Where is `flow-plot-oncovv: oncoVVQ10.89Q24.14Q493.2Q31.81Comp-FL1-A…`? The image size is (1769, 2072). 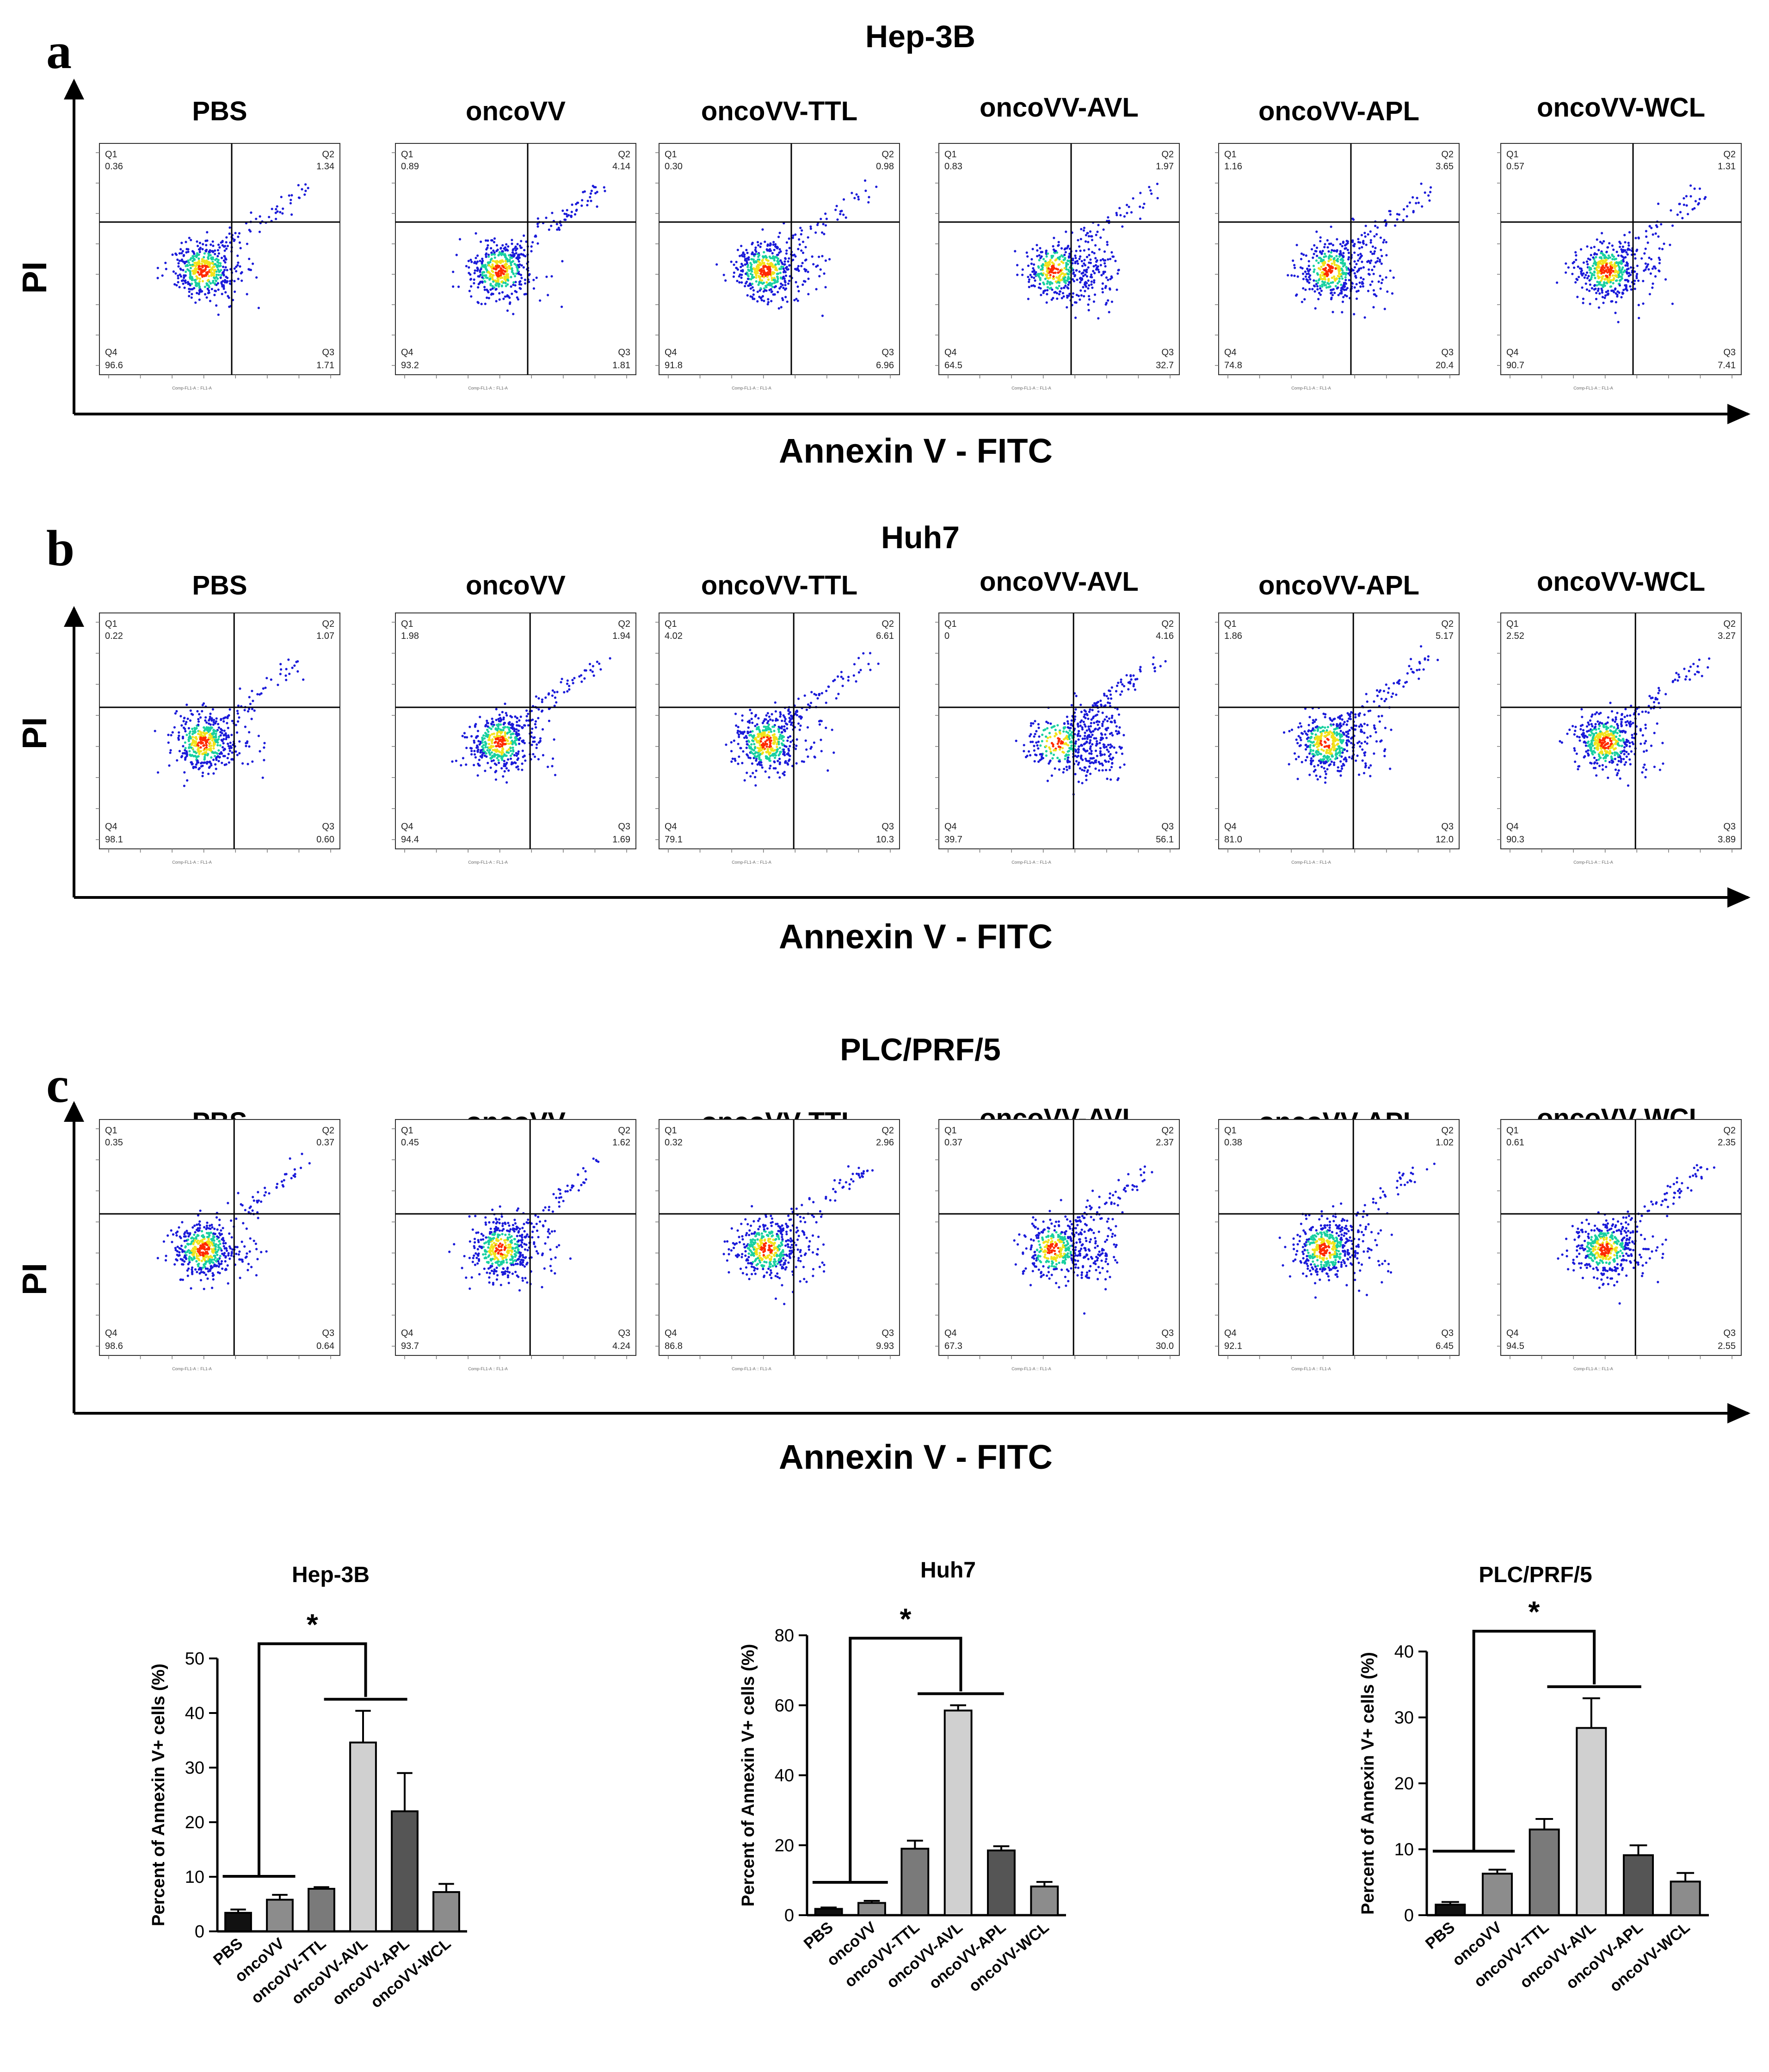
flow-plot-oncovv: oncoVVQ10.89Q24.14Q493.2Q31.81Comp-FL1-A… is located at coordinates (514, 243).